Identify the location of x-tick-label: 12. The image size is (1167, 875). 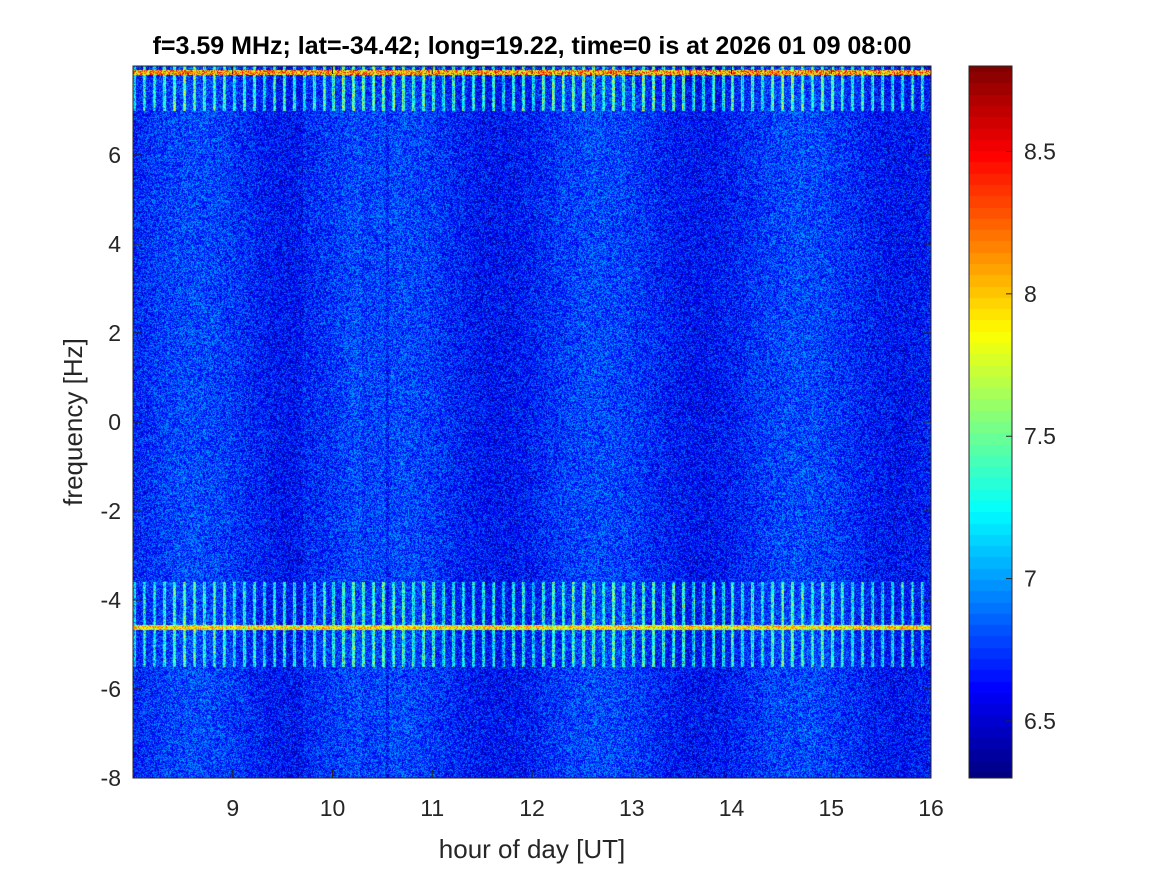
(532, 808).